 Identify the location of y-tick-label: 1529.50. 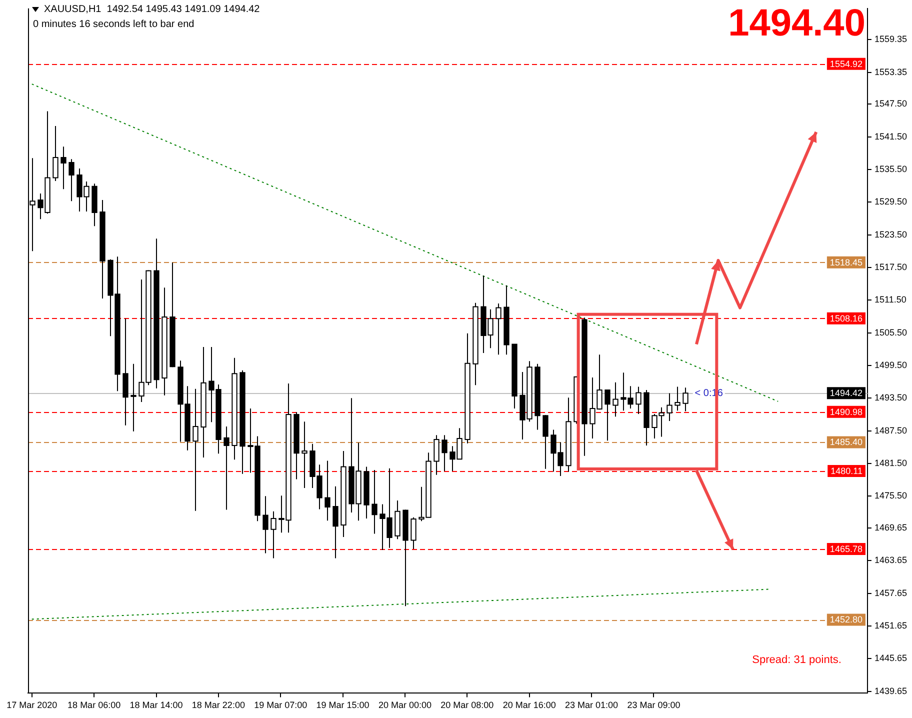
(891, 201).